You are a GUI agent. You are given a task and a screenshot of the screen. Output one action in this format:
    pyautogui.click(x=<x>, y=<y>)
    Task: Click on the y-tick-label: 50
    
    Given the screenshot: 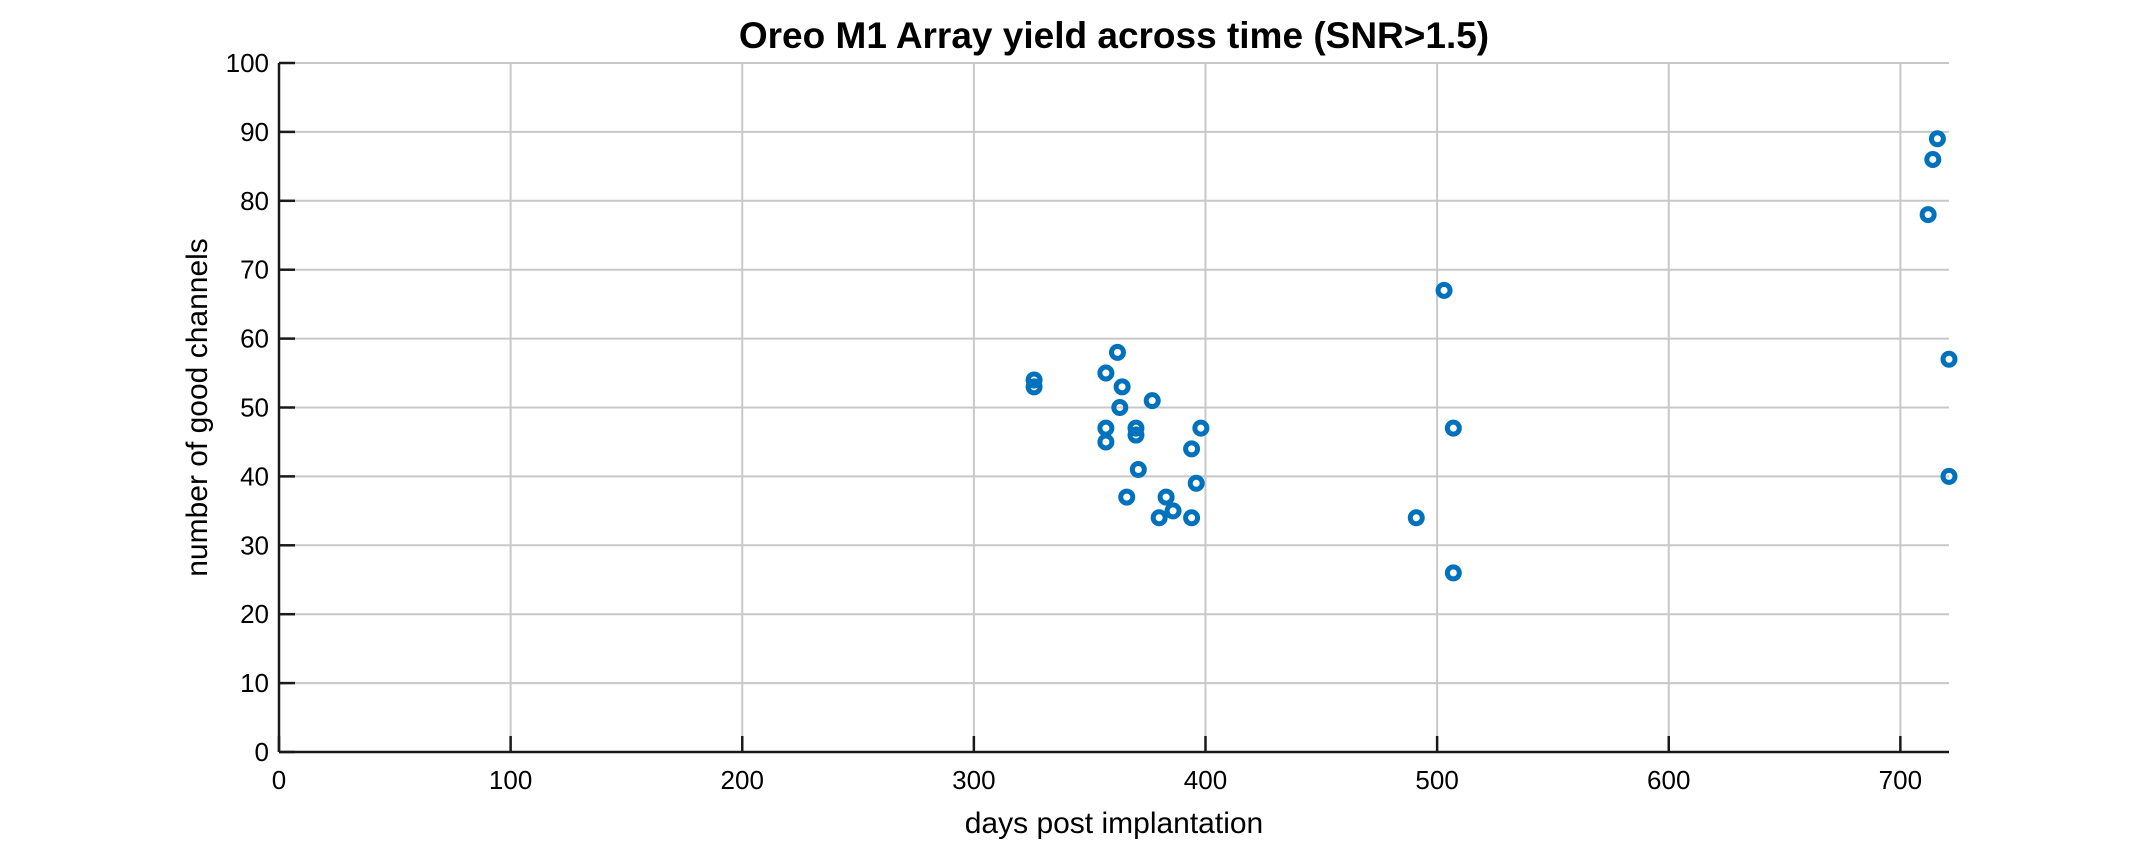 What is the action you would take?
    pyautogui.click(x=254, y=408)
    